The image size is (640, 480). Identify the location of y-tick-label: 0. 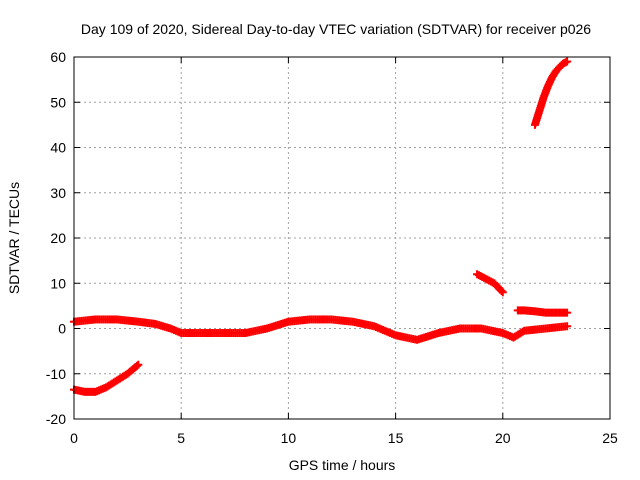
(62, 329).